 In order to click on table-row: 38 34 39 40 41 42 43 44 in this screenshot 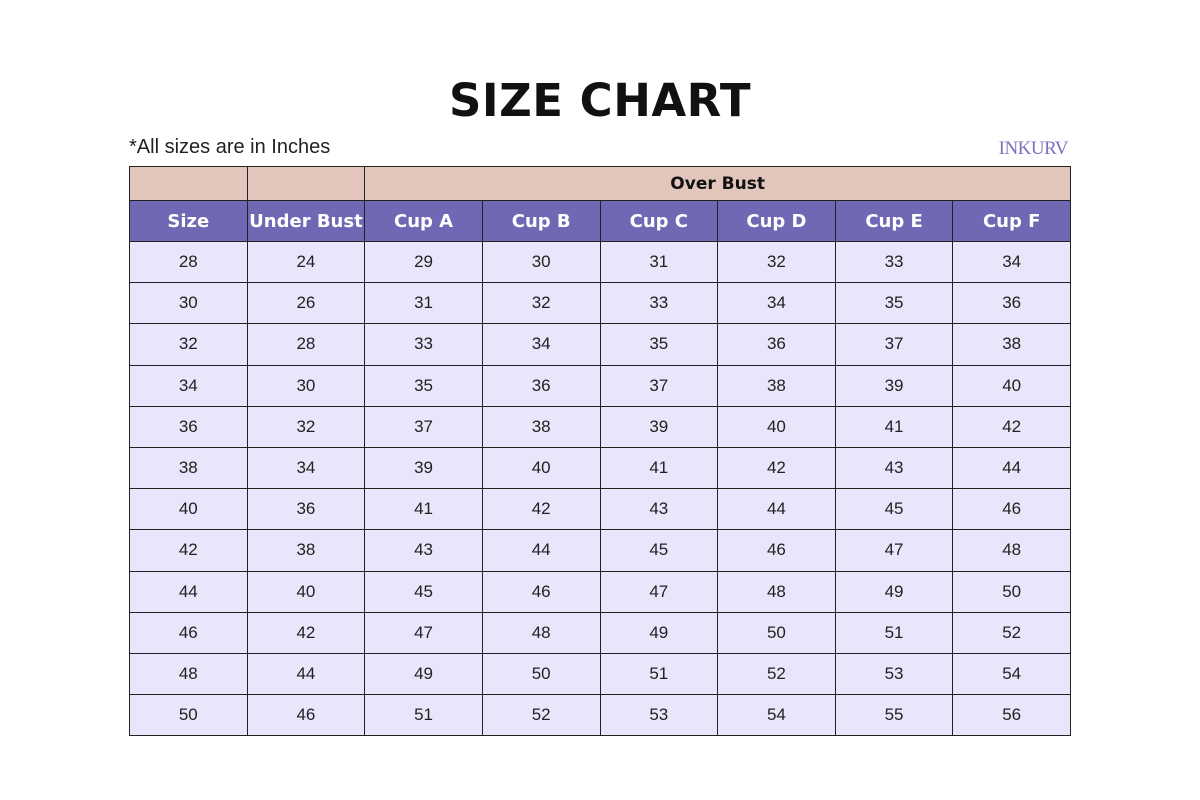, I will do `click(600, 468)`.